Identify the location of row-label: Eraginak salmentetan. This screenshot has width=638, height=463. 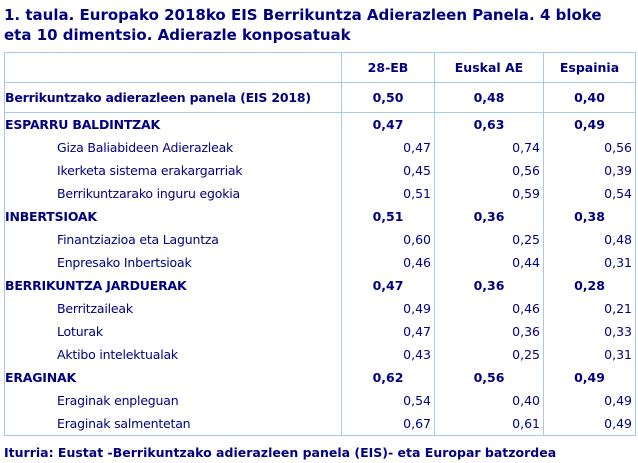
(173, 424).